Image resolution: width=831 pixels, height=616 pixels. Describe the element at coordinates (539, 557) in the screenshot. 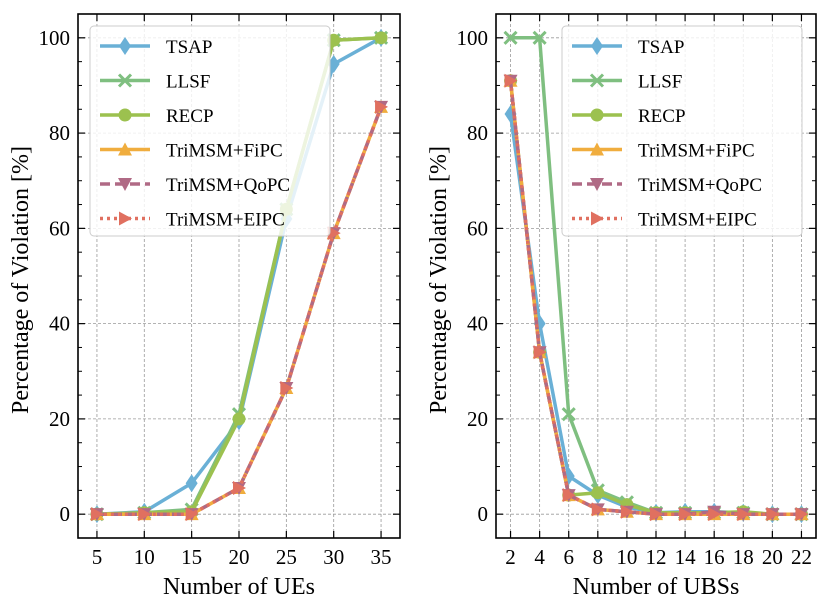

I see `x-tick-label: 4` at that location.